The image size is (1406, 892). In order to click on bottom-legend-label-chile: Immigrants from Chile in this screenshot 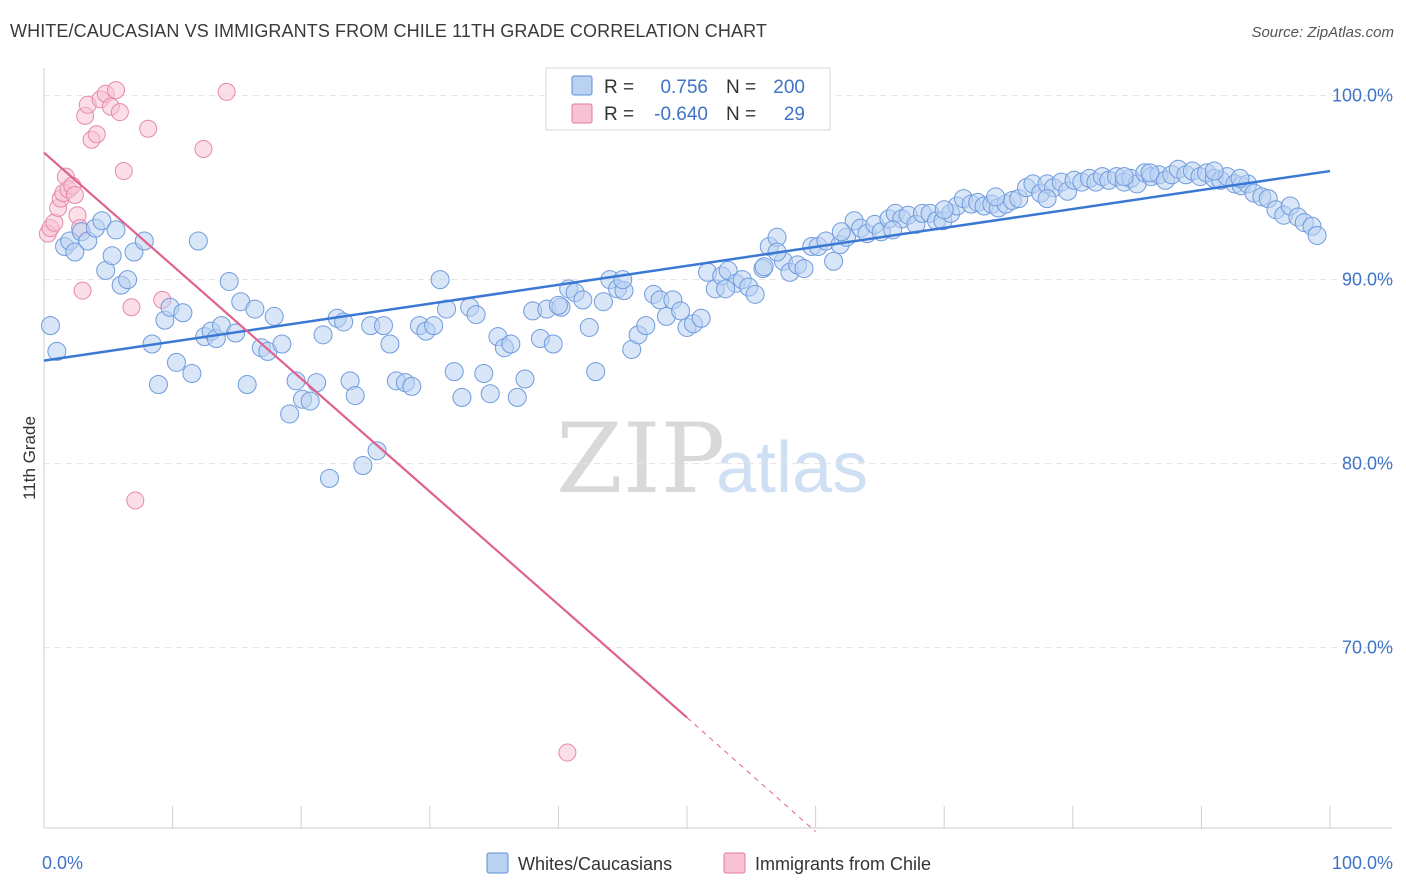, I will do `click(843, 864)`.